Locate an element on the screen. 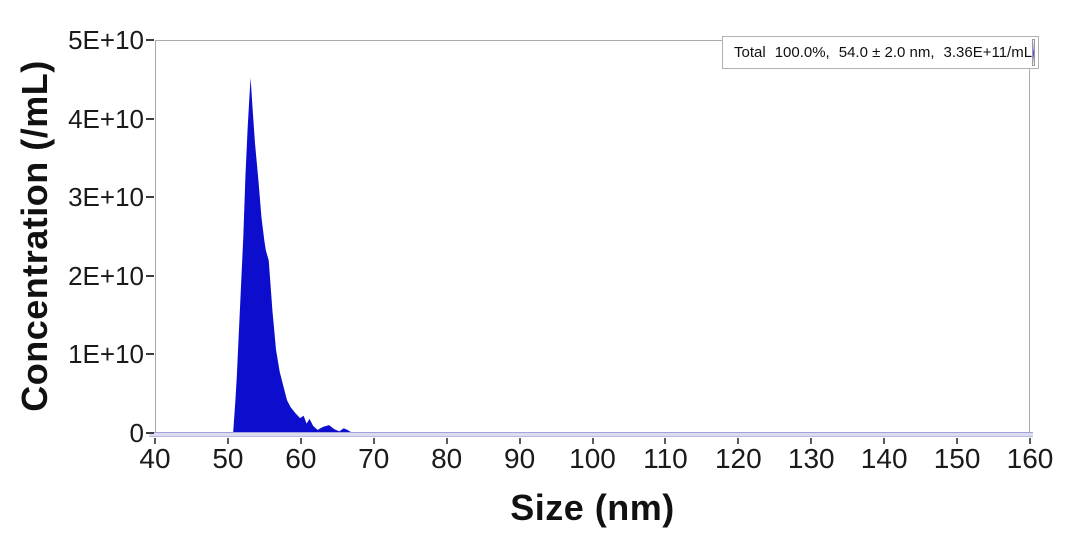  legend-series-name: Total is located at coordinates (750, 52).